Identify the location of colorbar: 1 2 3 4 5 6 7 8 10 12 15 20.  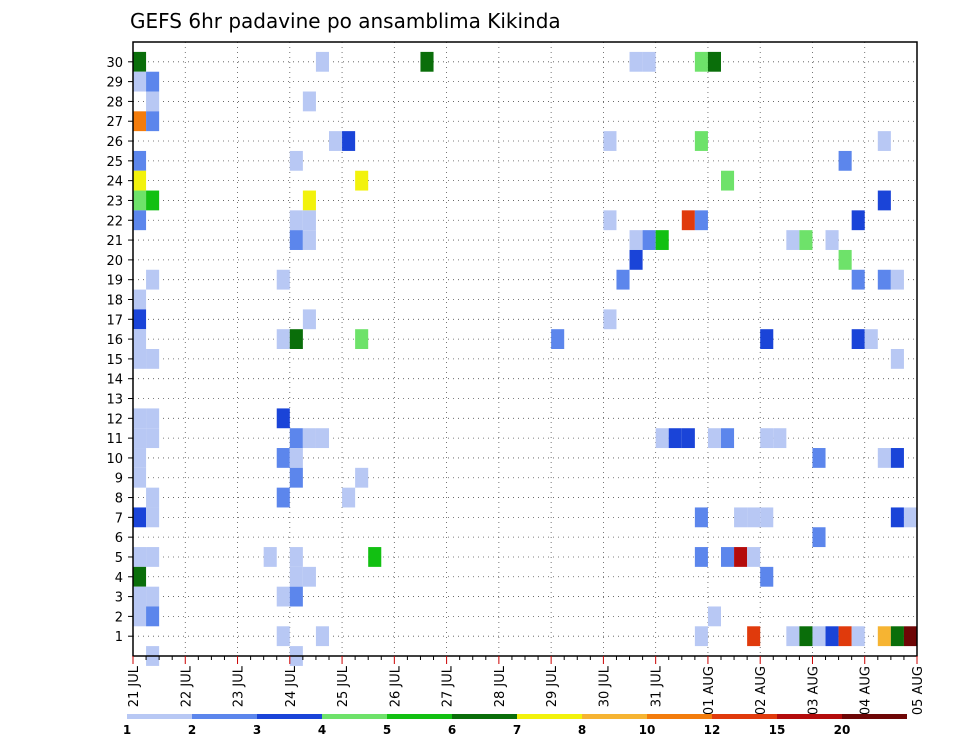
(515, 725).